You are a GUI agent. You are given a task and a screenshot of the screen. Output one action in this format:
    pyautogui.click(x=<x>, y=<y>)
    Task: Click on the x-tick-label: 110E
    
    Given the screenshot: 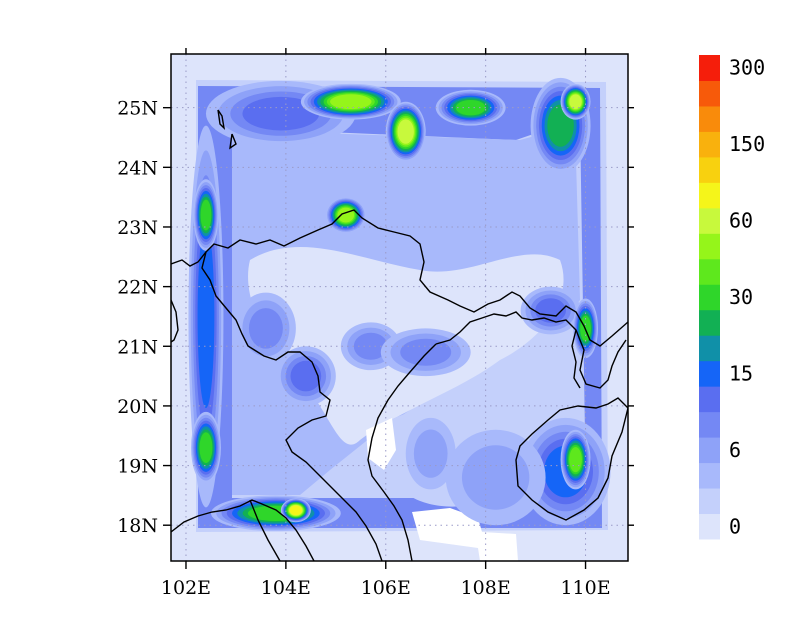 What is the action you would take?
    pyautogui.click(x=585, y=588)
    